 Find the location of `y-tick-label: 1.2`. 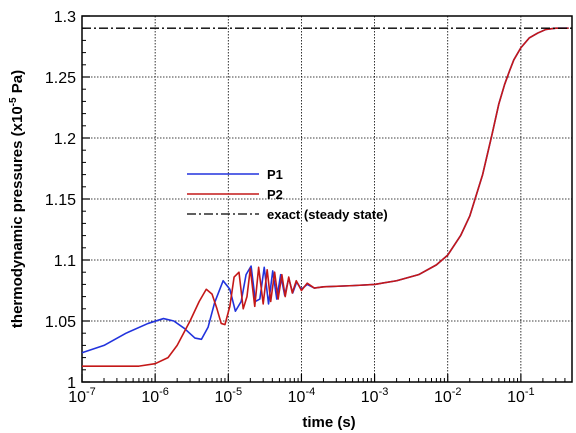

y-tick-label: 1.2 is located at coordinates (65, 139).